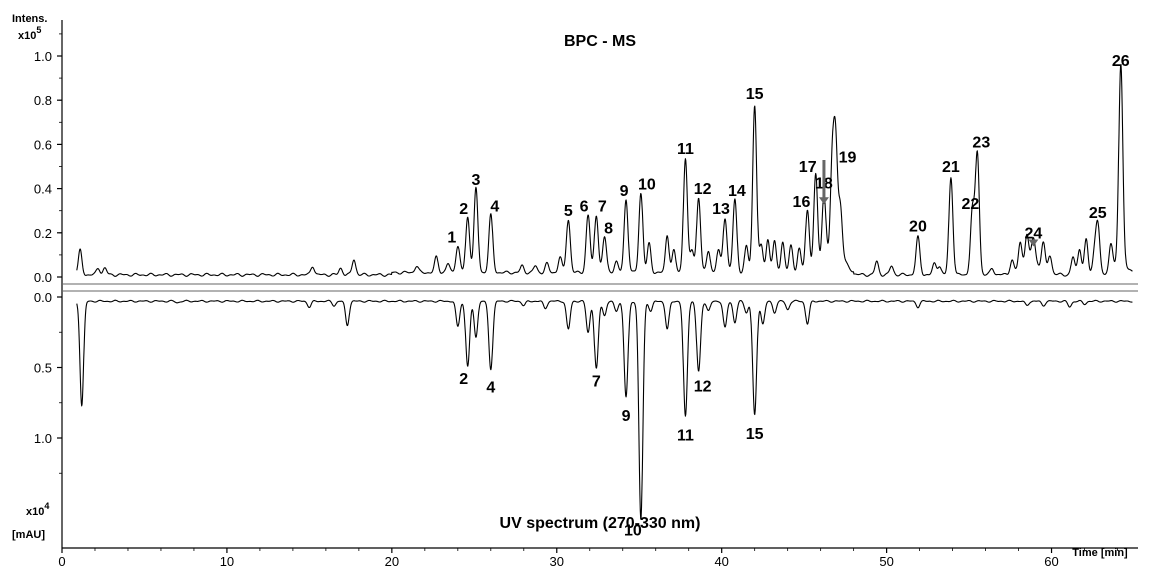 The height and width of the screenshot is (569, 1149). Describe the element at coordinates (951, 167) in the screenshot. I see `ms-peak-label: 21` at that location.